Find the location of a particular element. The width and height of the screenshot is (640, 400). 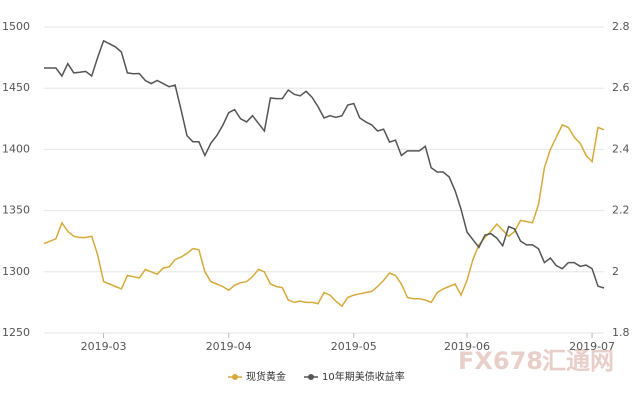

legend-label: 现货黄金 is located at coordinates (266, 376).